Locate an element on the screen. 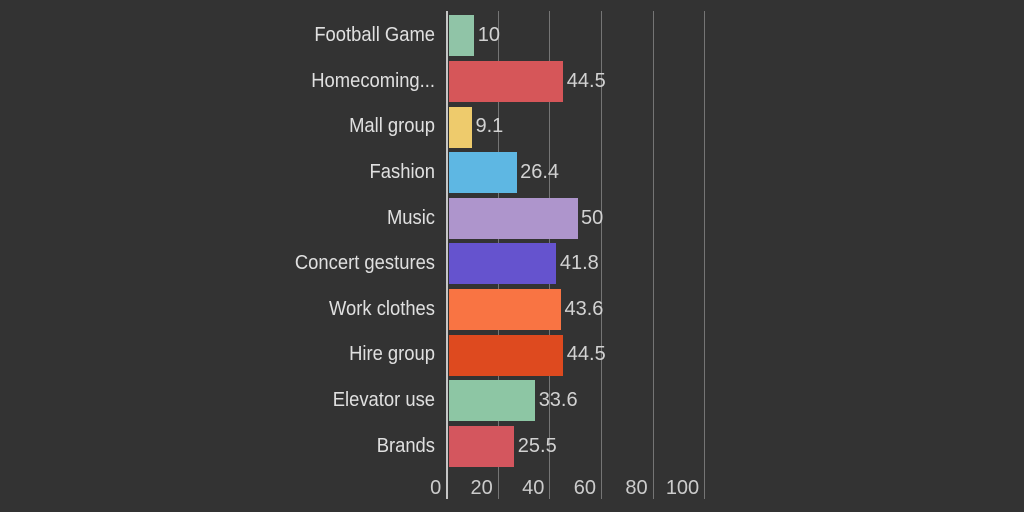  value-label: 41.8 is located at coordinates (579, 263).